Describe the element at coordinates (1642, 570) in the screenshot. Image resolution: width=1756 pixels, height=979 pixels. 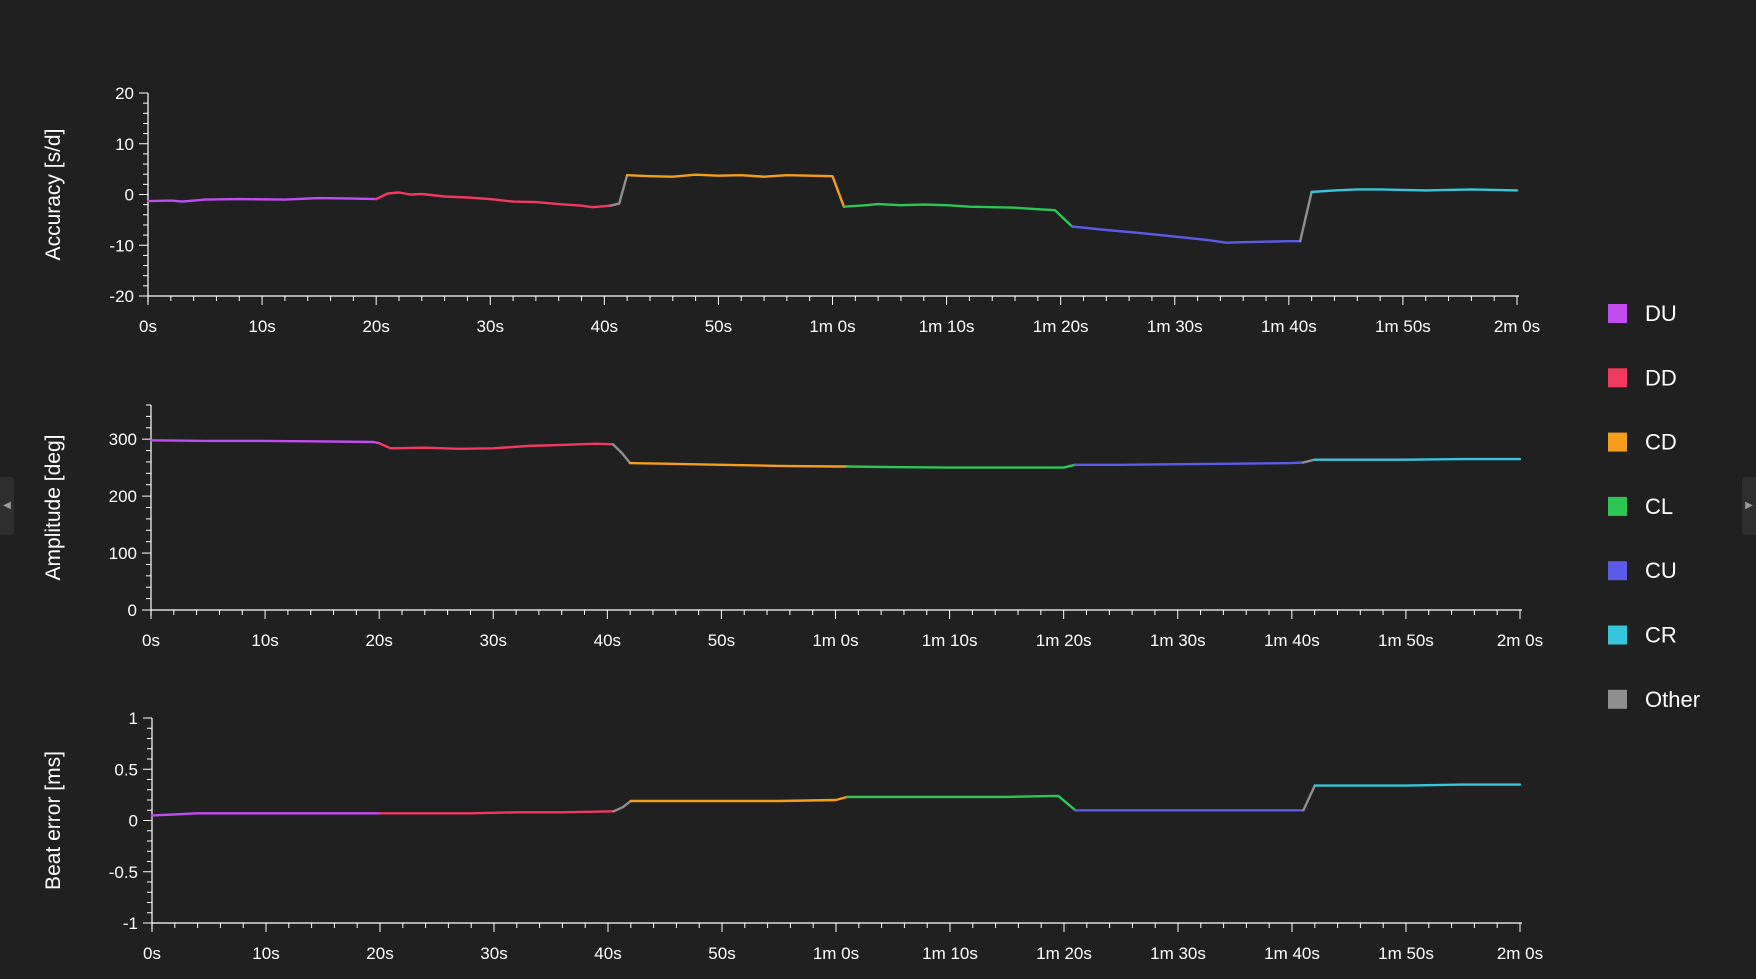
I see `legend-item-cu: CU` at that location.